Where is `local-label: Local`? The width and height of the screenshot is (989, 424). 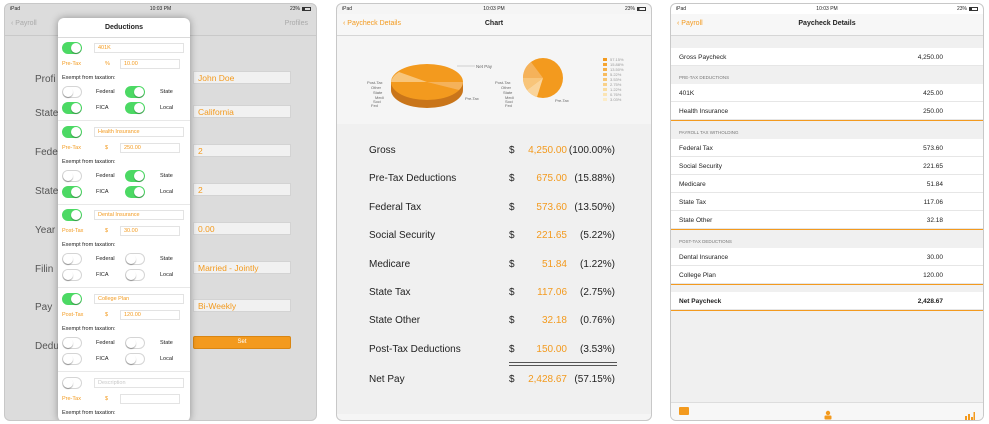
local-label: Local is located at coordinates (167, 192).